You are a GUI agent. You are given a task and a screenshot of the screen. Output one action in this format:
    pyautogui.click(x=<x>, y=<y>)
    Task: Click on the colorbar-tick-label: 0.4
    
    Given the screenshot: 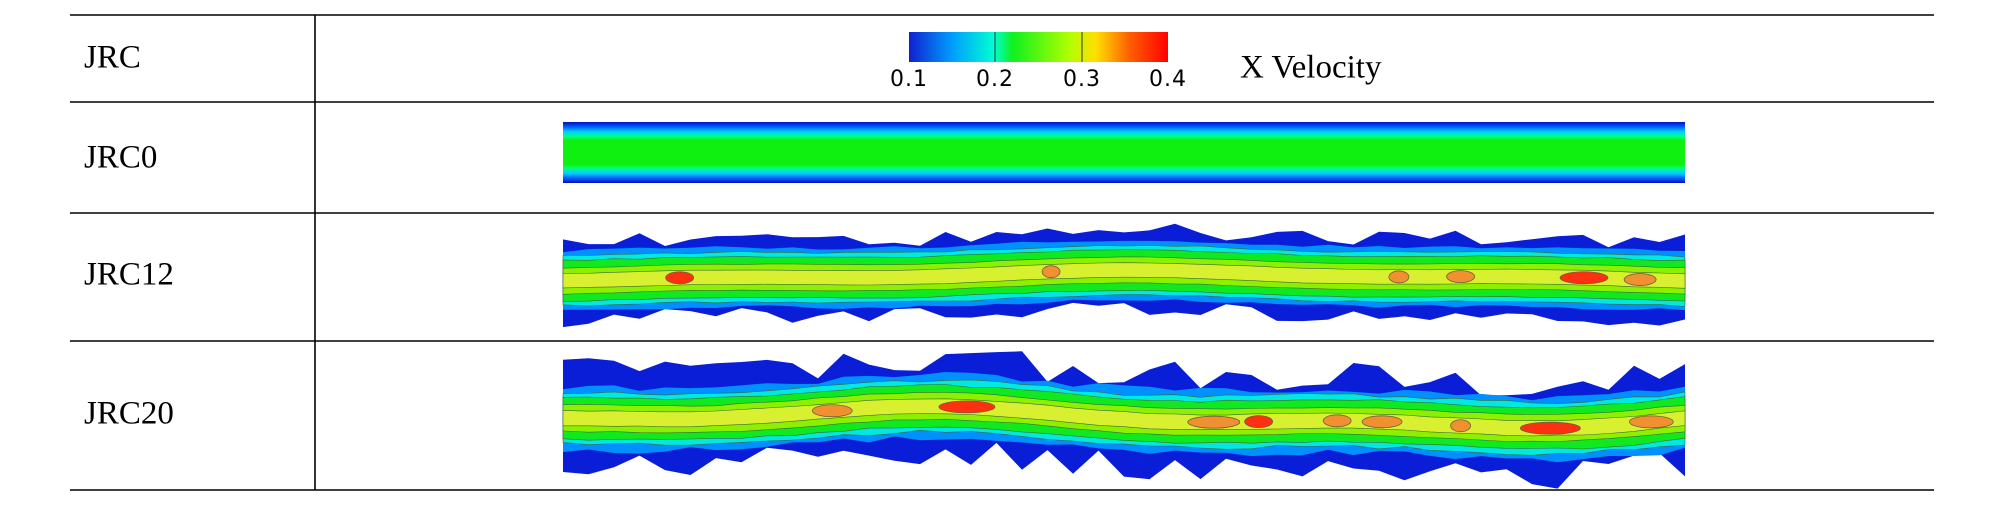 What is the action you would take?
    pyautogui.click(x=1168, y=79)
    